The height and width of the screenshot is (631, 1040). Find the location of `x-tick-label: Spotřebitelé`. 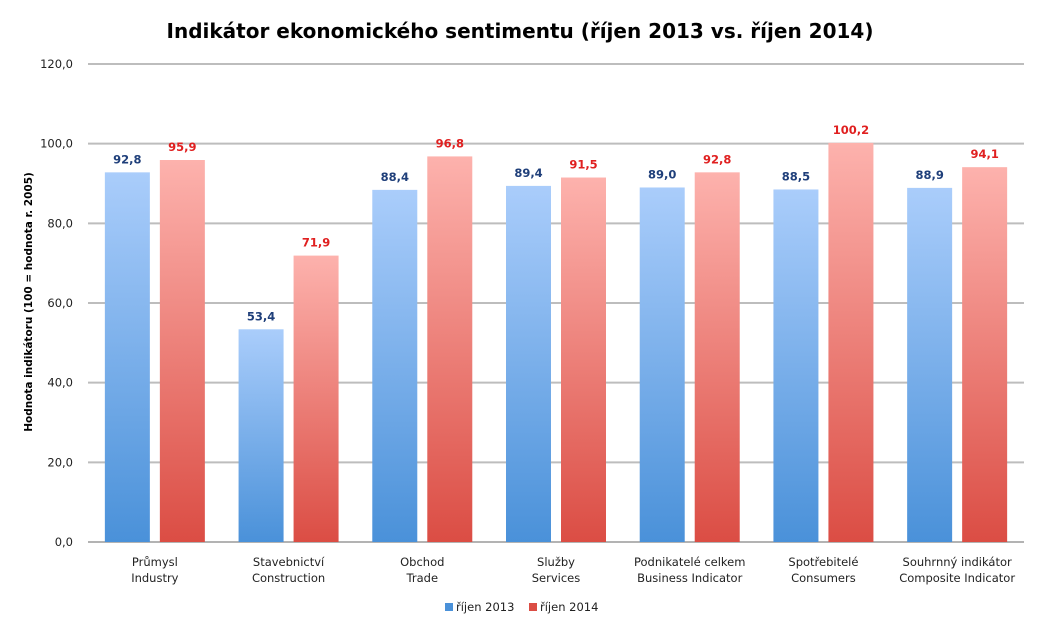

x-tick-label: Spotřebitelé is located at coordinates (823, 562).